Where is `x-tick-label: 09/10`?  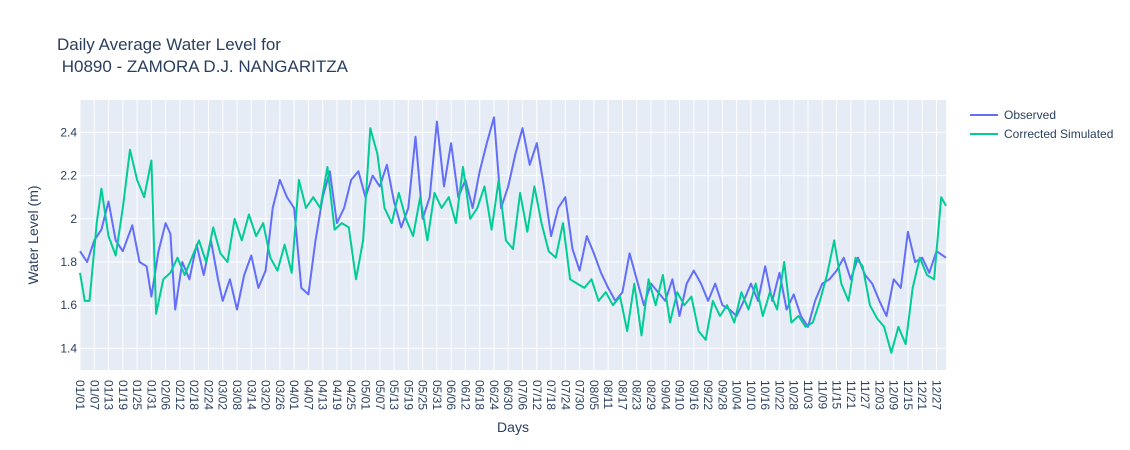 x-tick-label: 09/10 is located at coordinates (680, 395).